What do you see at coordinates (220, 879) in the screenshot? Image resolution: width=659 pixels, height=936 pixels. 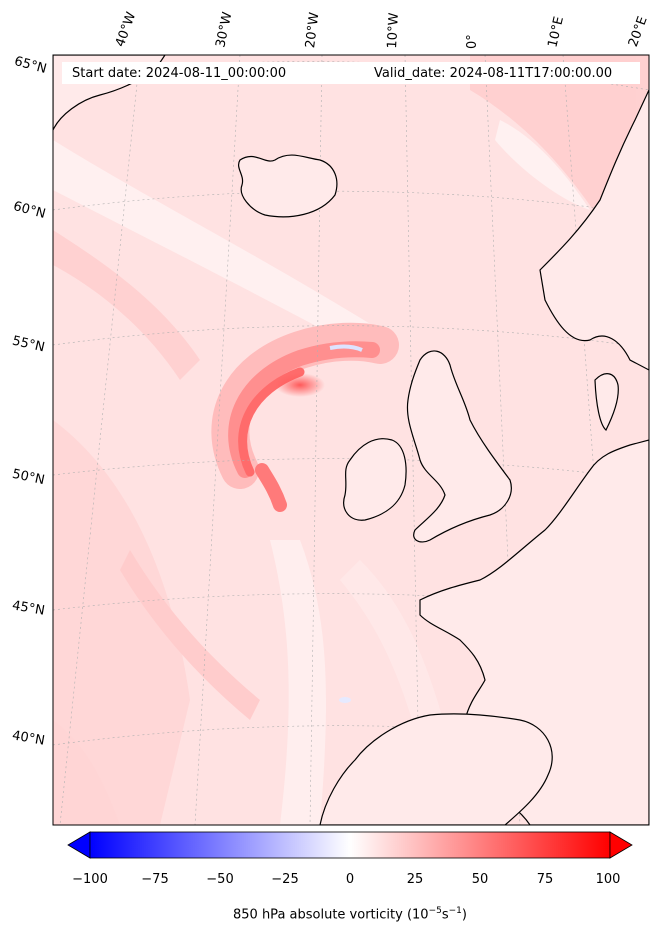 I see `colorbar-tick: −50` at bounding box center [220, 879].